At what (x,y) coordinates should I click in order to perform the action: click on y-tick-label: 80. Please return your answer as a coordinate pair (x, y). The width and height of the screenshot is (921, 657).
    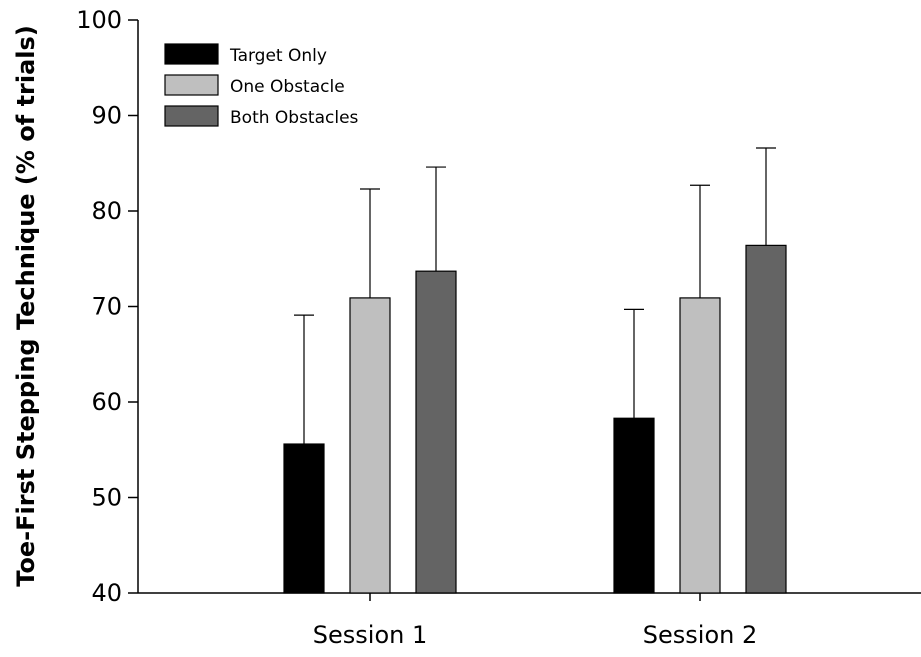
    Looking at the image, I should click on (106, 211).